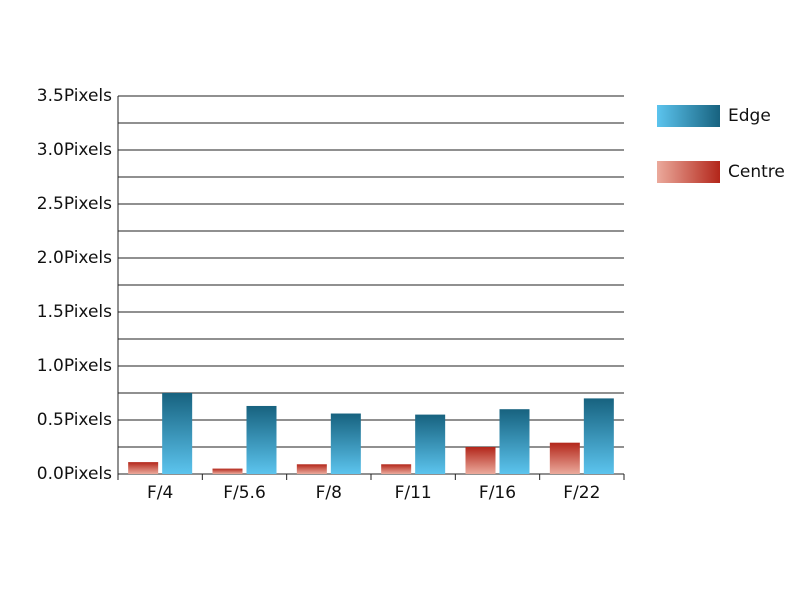 Image resolution: width=800 pixels, height=604 pixels. I want to click on y-tick-label: 3.0Pixels, so click(74, 150).